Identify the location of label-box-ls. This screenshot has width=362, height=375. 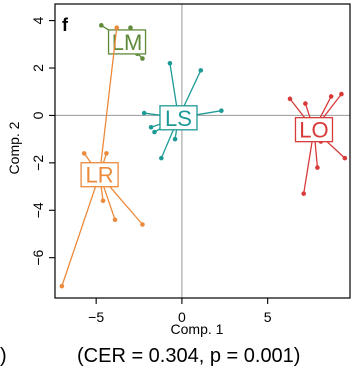
(178, 118).